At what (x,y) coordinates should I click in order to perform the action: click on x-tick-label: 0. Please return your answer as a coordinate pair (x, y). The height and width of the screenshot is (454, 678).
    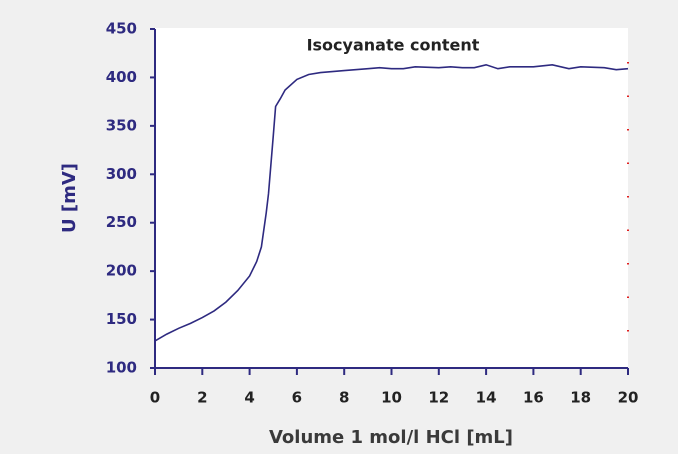
    Looking at the image, I should click on (155, 398).